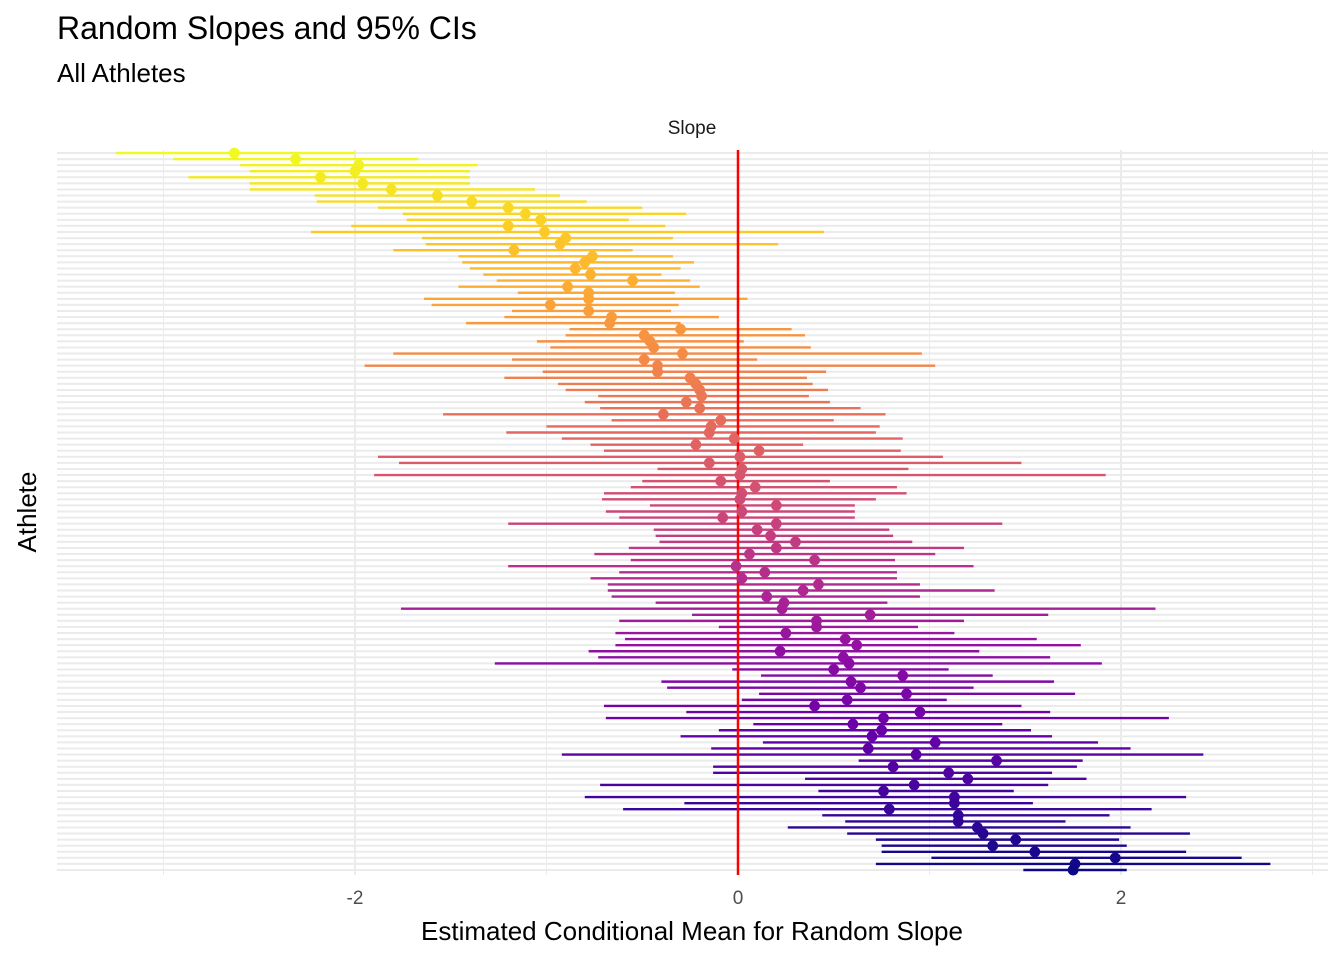 This screenshot has height=960, width=1344. I want to click on x-axis-ticks: -2 0 2, so click(737, 898).